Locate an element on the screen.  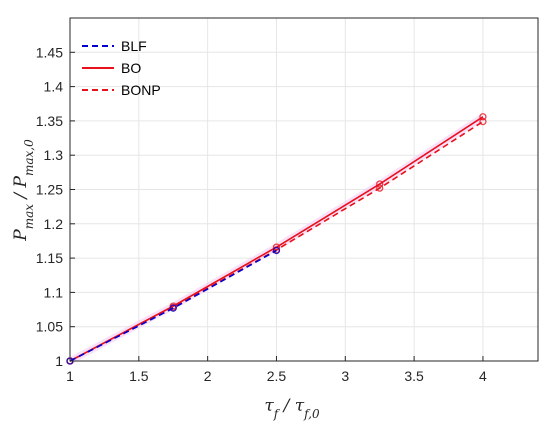
x-tick-label: 1 is located at coordinates (70, 376).